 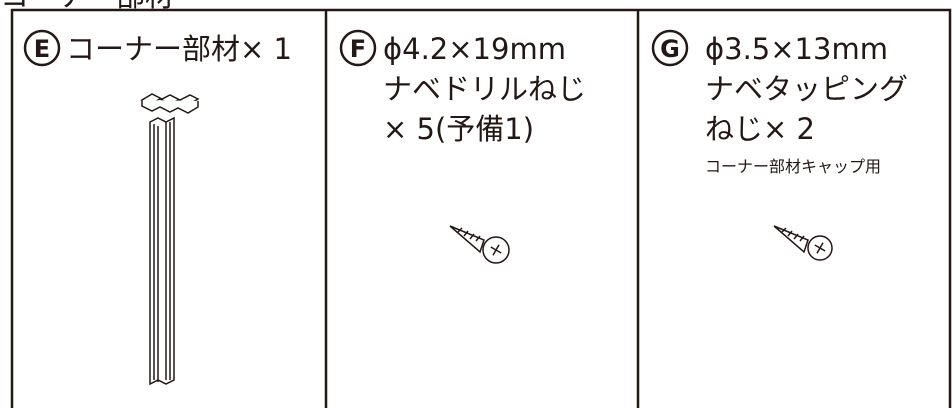 What do you see at coordinates (760, 129) in the screenshot?
I see `part-label: ねじ× 2` at bounding box center [760, 129].